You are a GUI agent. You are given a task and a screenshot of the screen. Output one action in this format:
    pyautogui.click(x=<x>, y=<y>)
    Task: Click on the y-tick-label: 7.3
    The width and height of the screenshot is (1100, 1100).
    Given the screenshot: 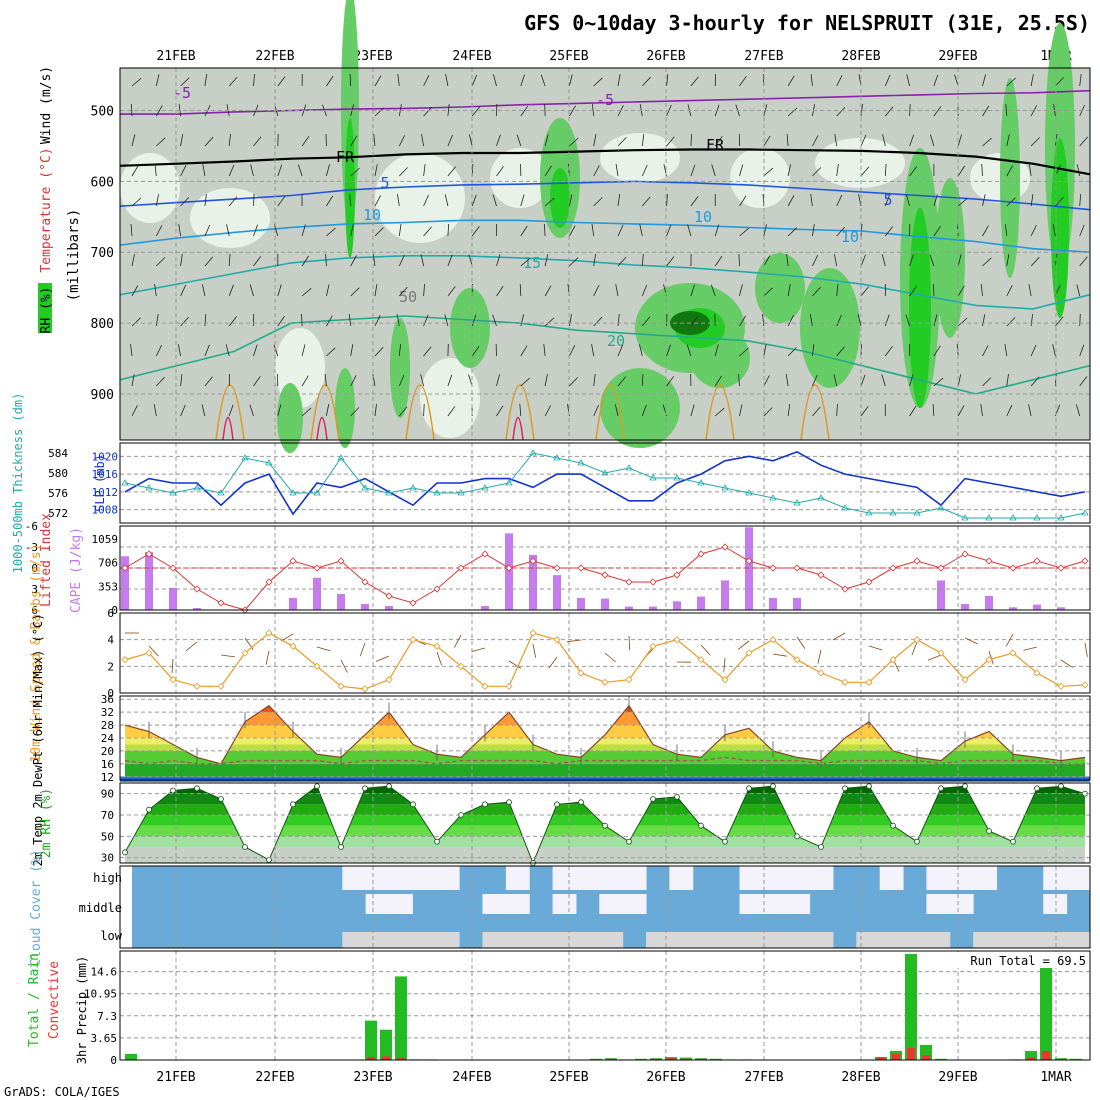 What is the action you would take?
    pyautogui.click(x=107, y=1016)
    